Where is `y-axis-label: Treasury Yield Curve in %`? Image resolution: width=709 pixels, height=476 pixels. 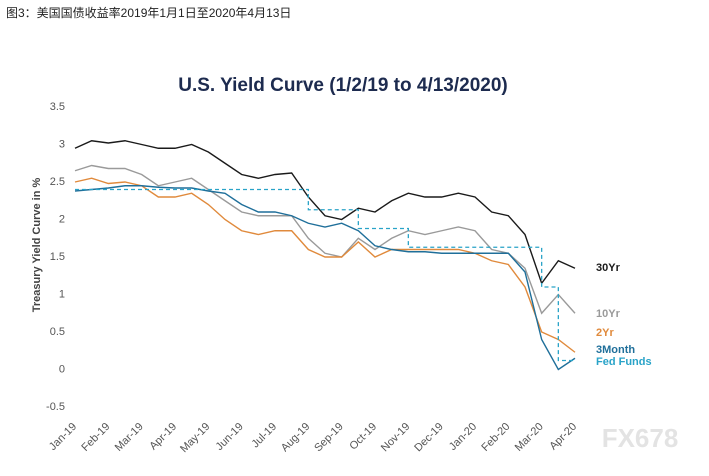 y-axis-label: Treasury Yield Curve in % is located at coordinates (37, 245).